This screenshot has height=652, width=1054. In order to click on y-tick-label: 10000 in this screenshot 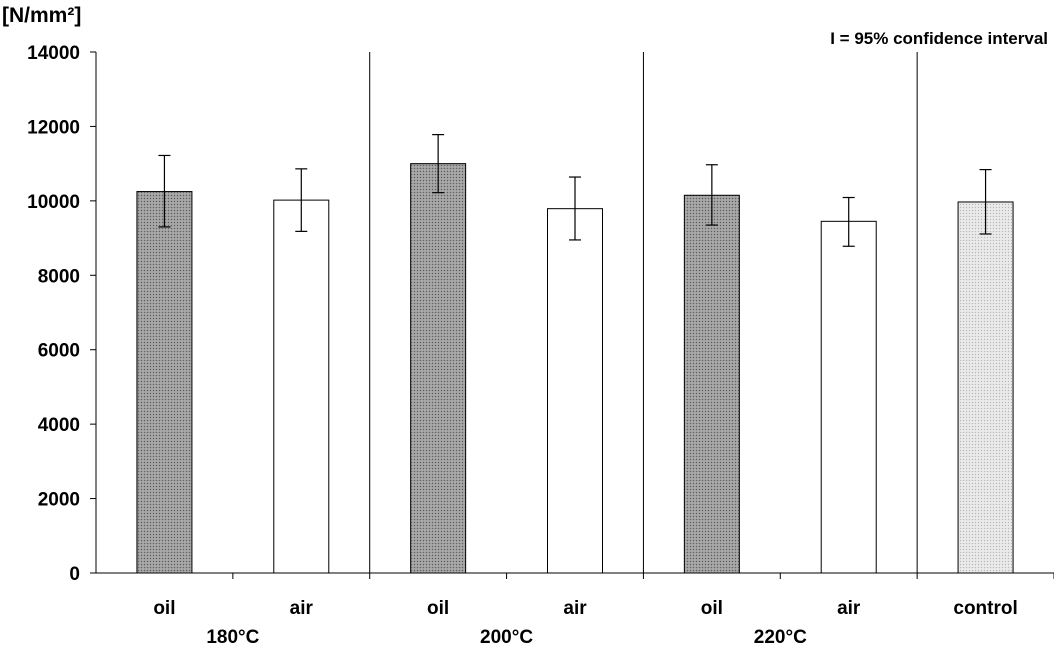, I will do `click(53, 202)`.